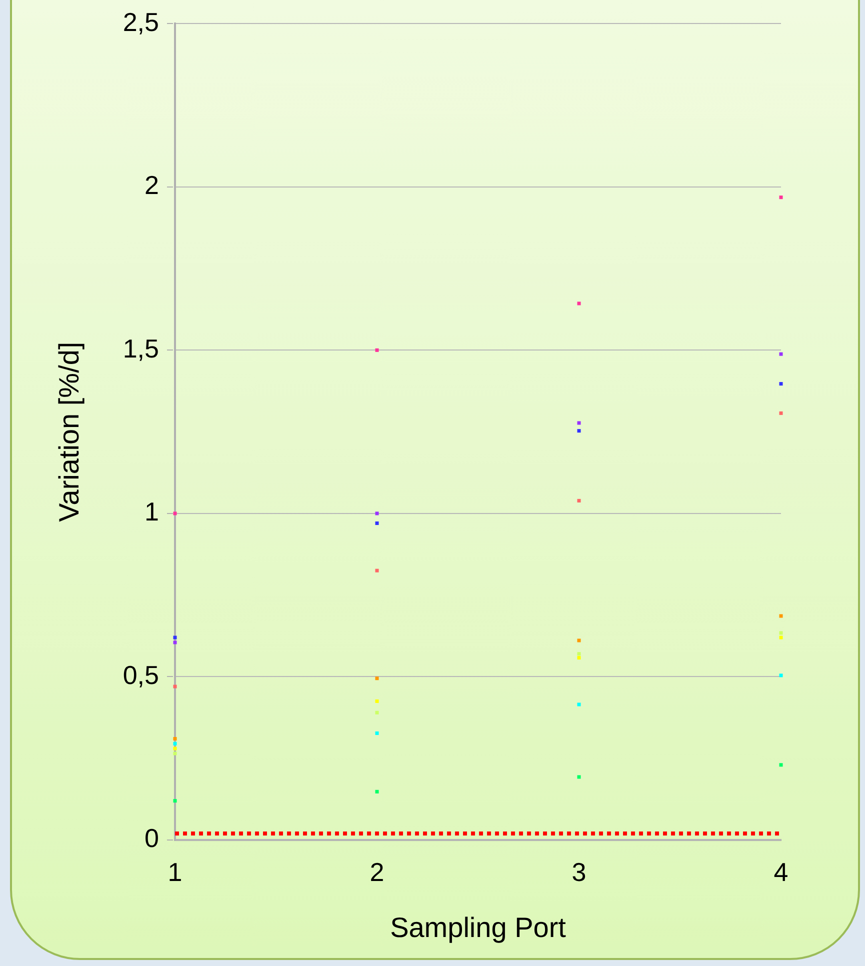 Image resolution: width=865 pixels, height=966 pixels. Describe the element at coordinates (140, 675) in the screenshot. I see `y-tick-label: 0,5` at that location.